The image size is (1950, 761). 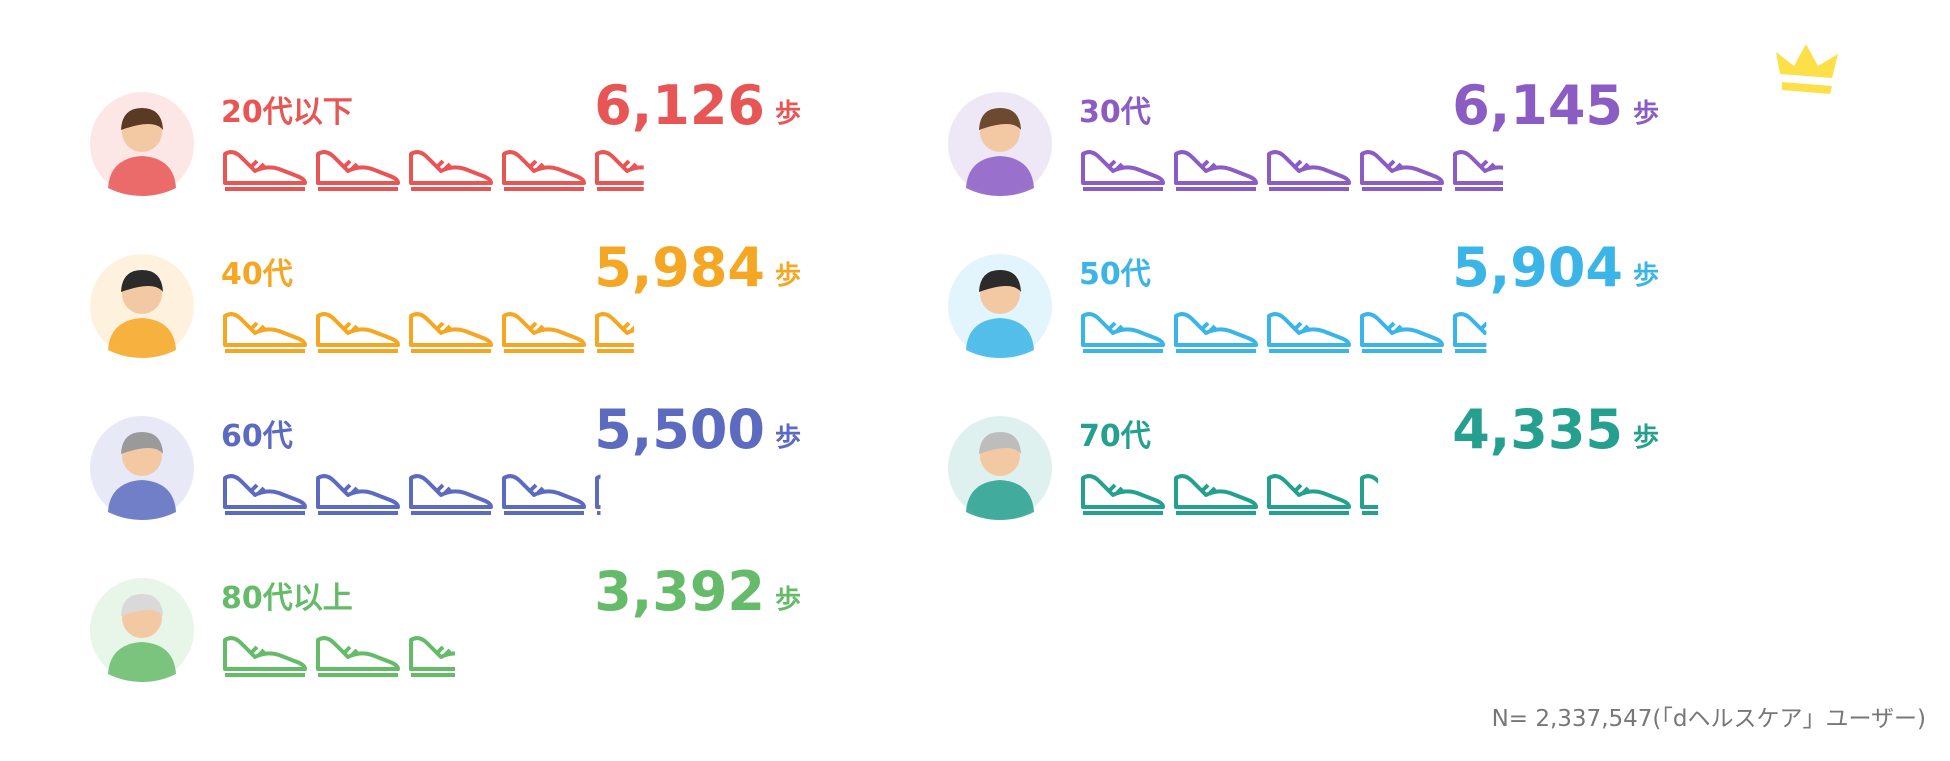 I want to click on category-label: 70代, so click(x=1115, y=436).